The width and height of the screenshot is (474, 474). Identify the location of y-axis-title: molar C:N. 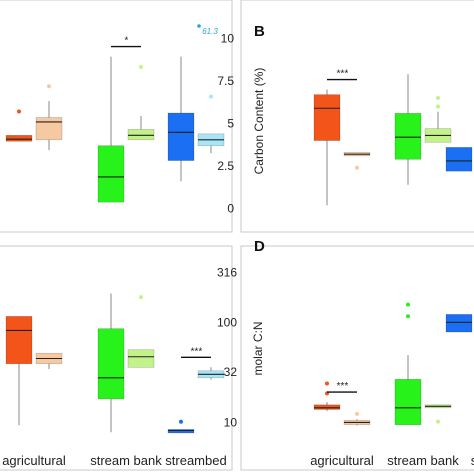
(258, 348).